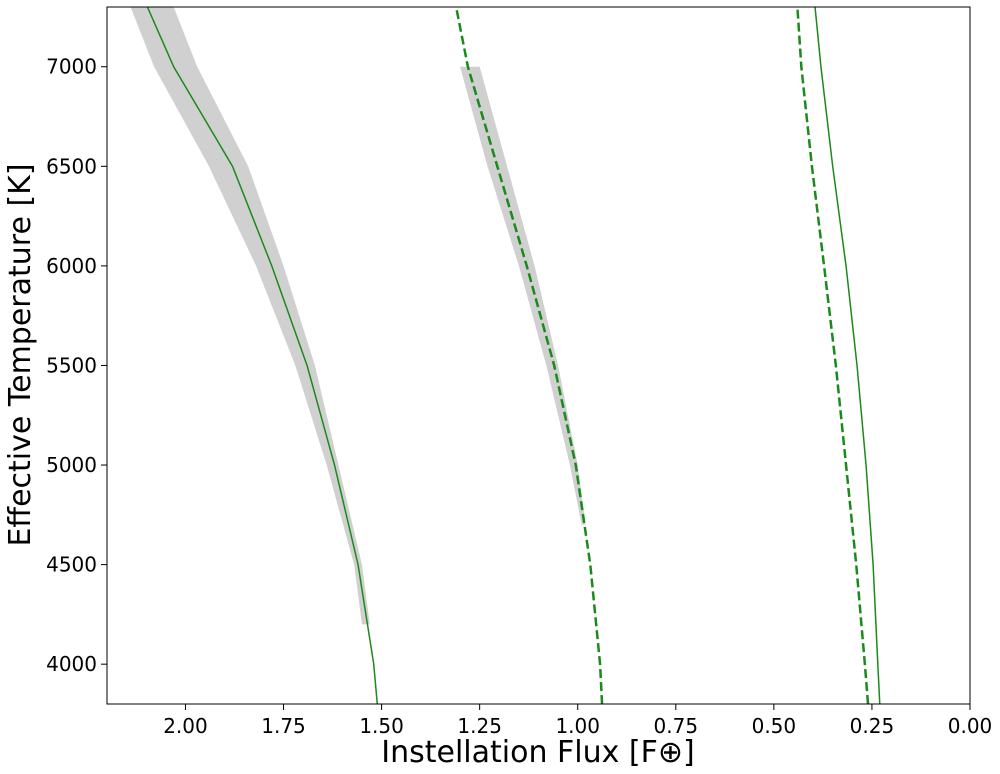  What do you see at coordinates (676, 726) in the screenshot?
I see `x-tick-label: 0.75` at bounding box center [676, 726].